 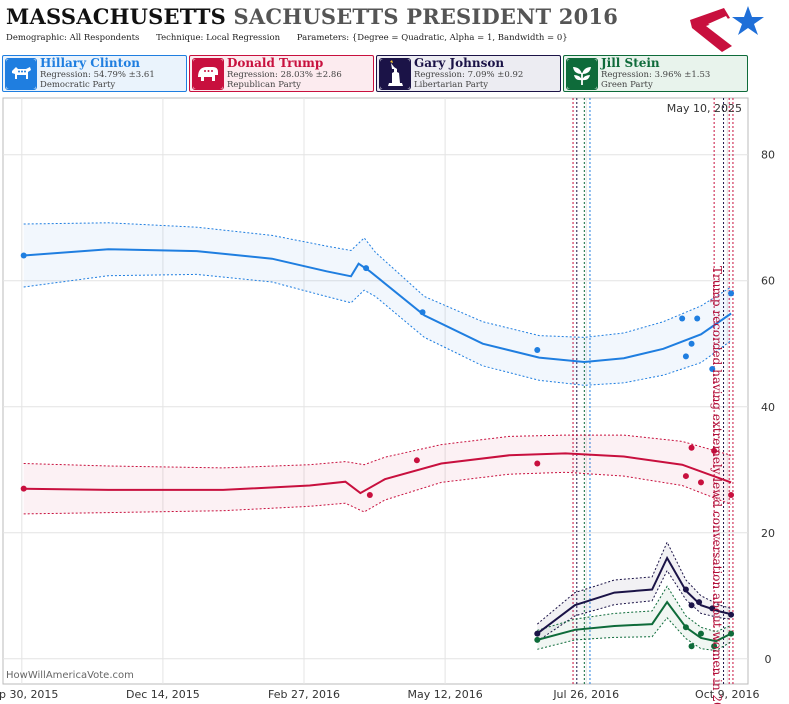 What do you see at coordinates (116, 16) in the screenshot?
I see `title-state: MASSACHUSETTS` at bounding box center [116, 16].